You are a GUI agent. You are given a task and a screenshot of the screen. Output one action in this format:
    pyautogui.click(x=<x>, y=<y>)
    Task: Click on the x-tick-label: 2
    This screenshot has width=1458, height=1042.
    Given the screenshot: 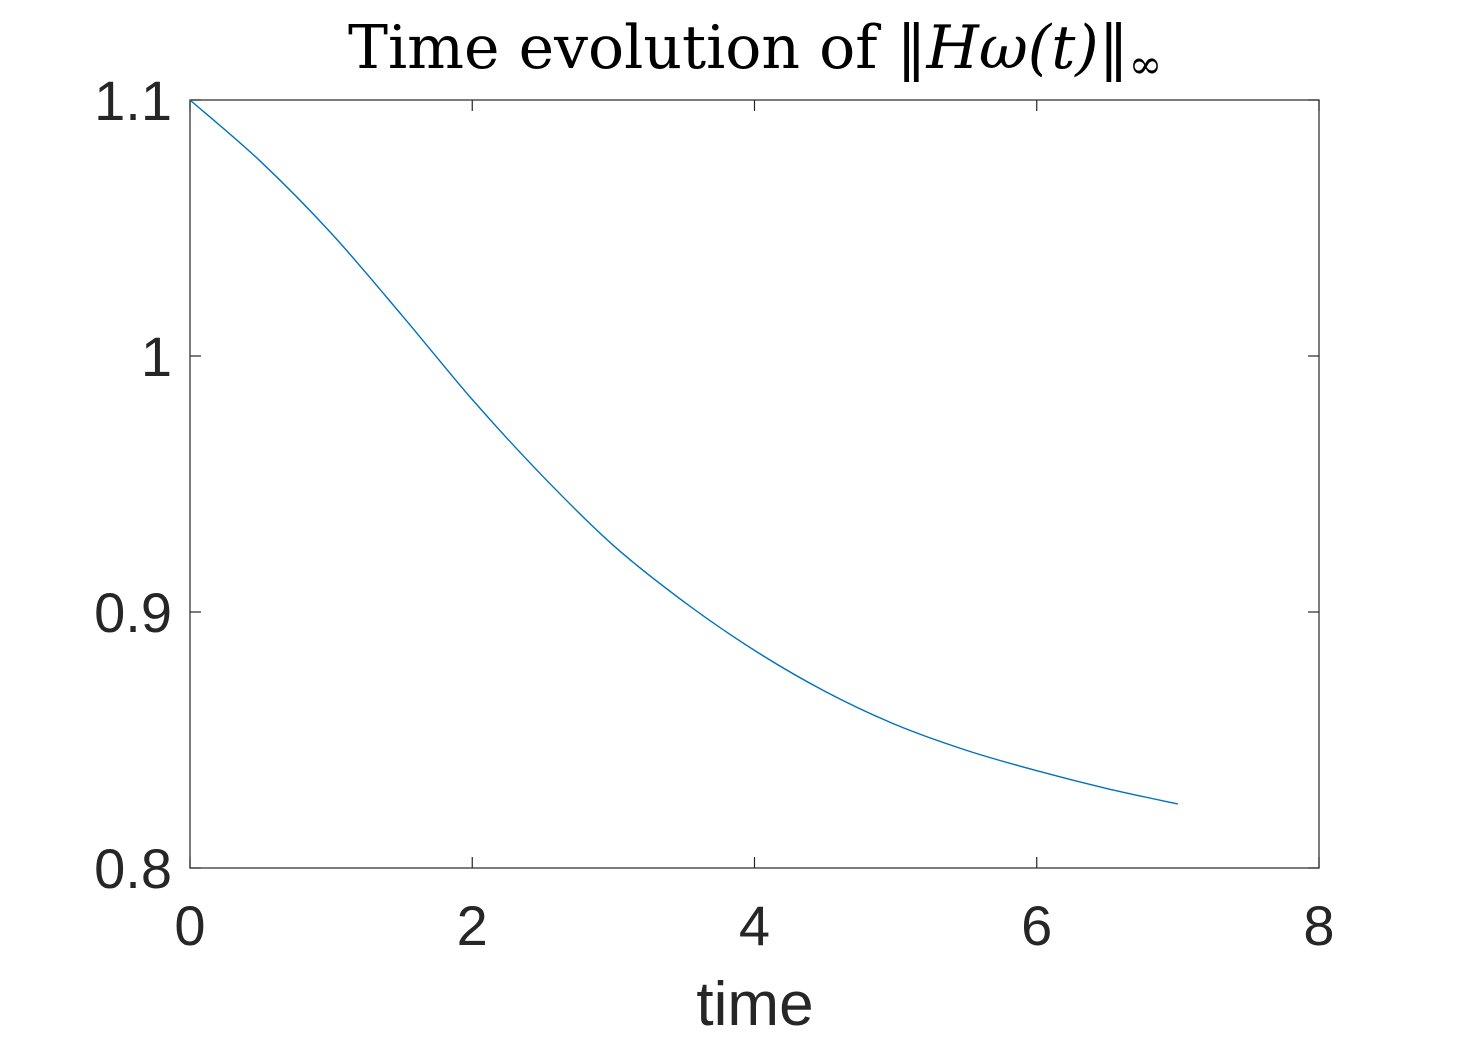 What is the action you would take?
    pyautogui.click(x=472, y=925)
    